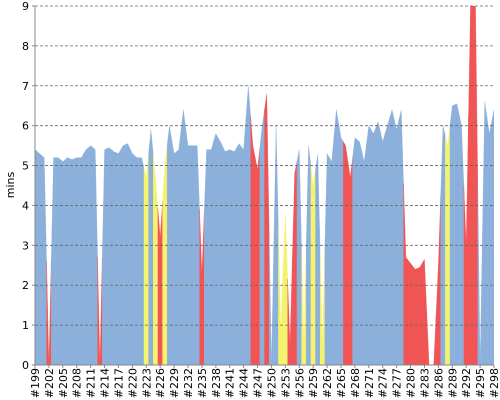 This screenshot has height=400, width=500. I want to click on y-tick-label: 1, so click(25, 325).